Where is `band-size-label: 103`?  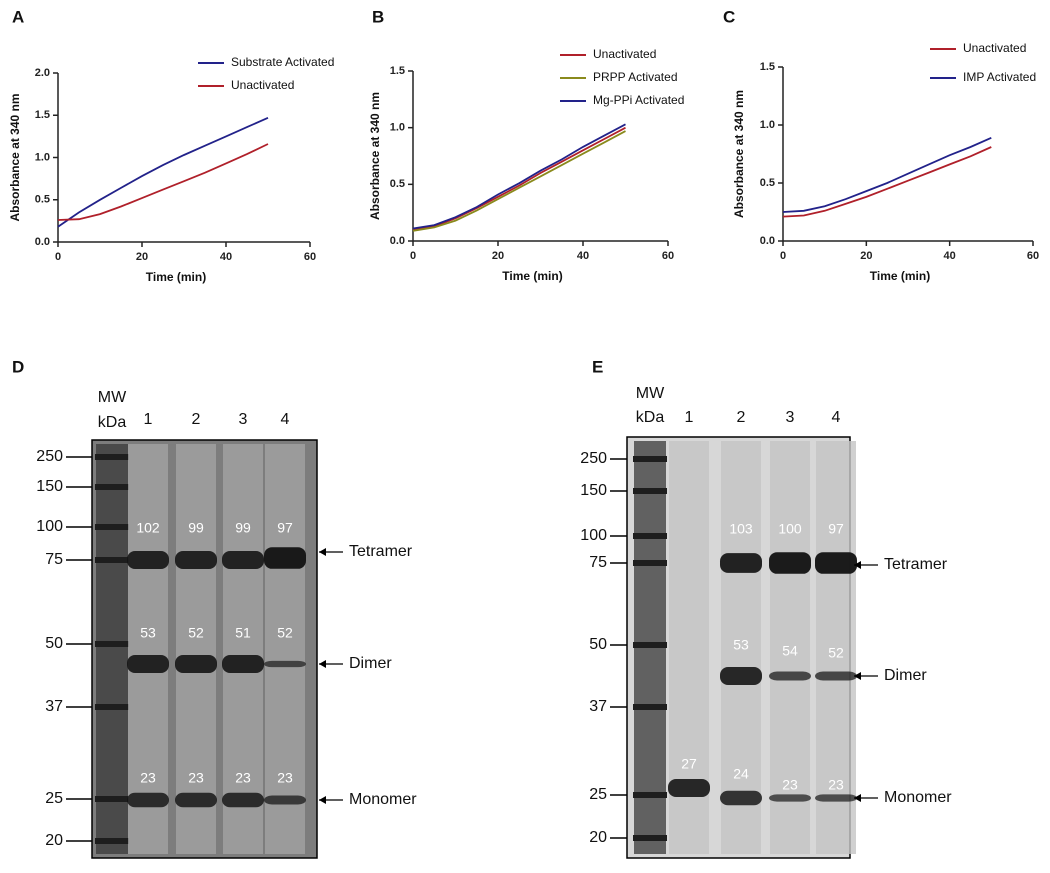 band-size-label: 103 is located at coordinates (741, 529).